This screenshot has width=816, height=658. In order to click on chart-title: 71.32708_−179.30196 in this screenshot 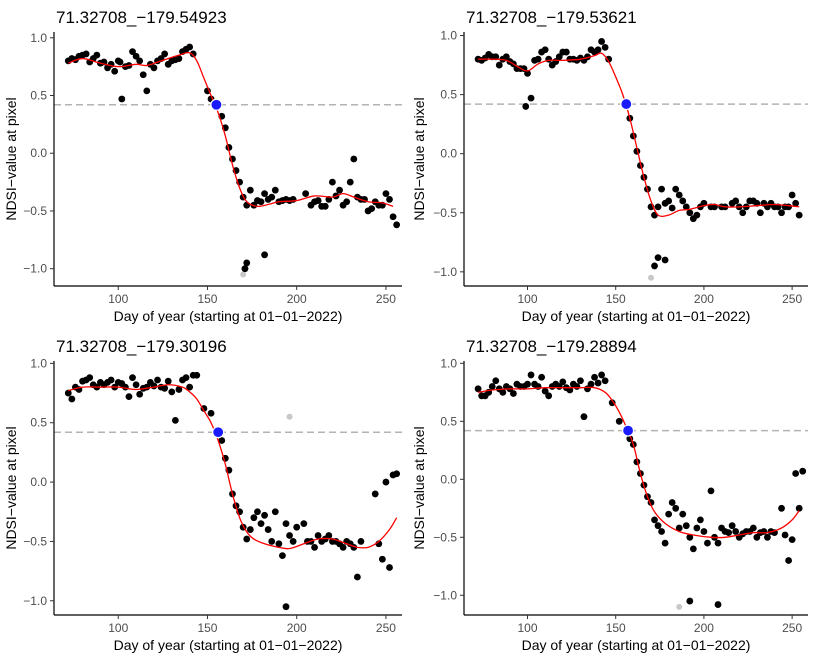, I will do `click(141, 346)`.